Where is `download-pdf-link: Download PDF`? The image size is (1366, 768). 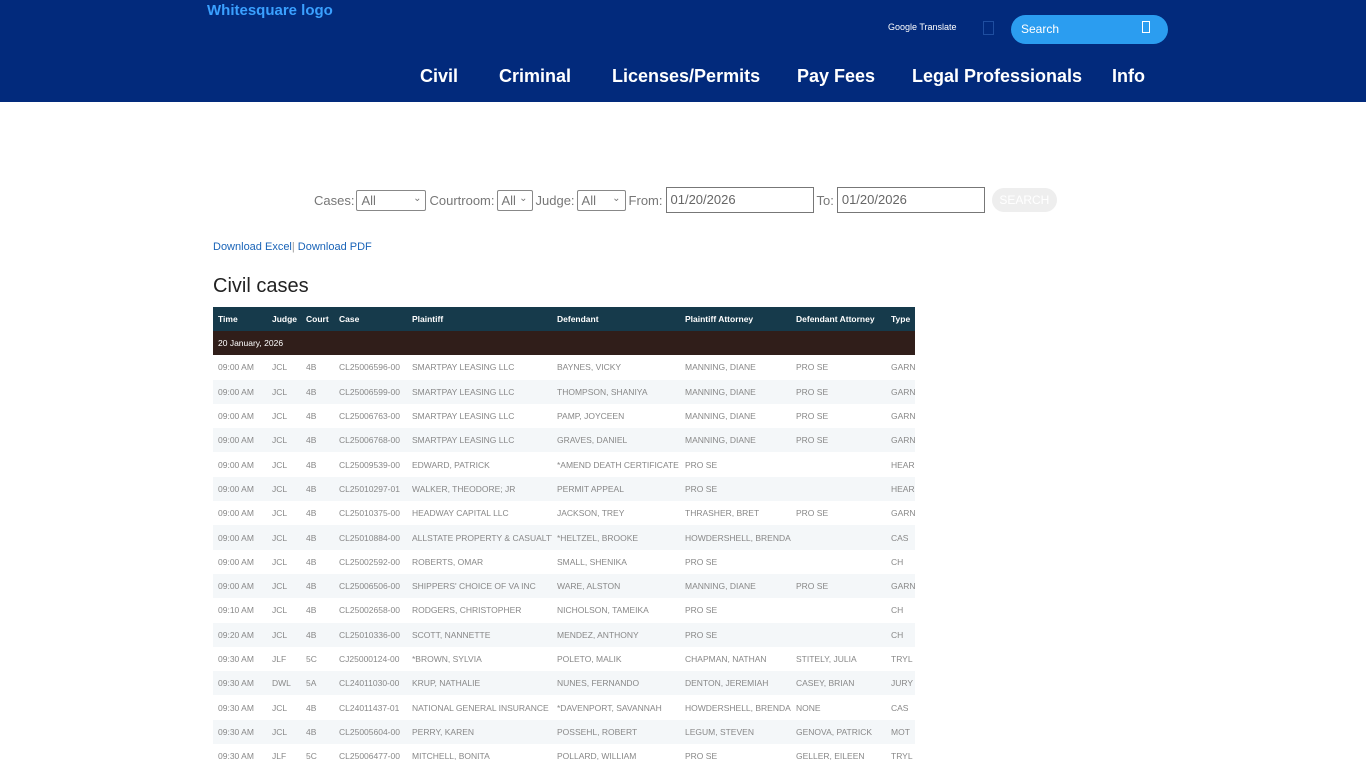
download-pdf-link: Download PDF is located at coordinates (334, 247).